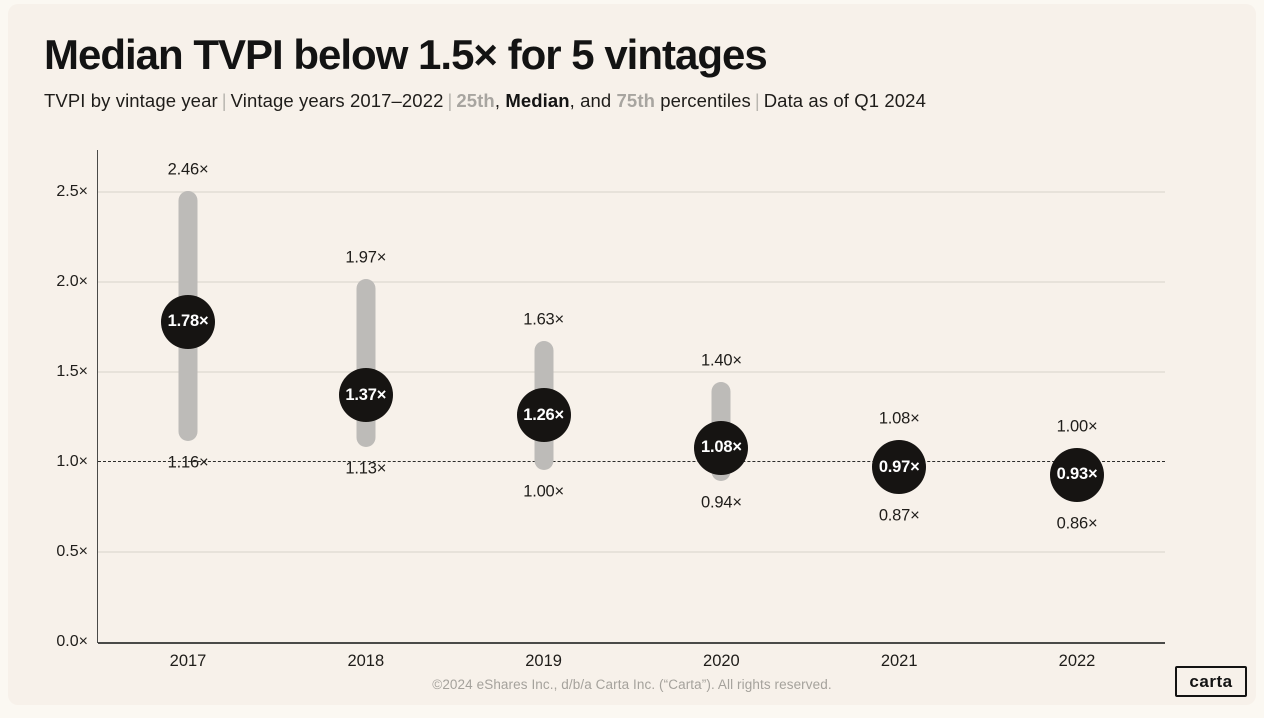 The width and height of the screenshot is (1264, 718). I want to click on subtitle-segment: Data as of Q1 2024, so click(844, 100).